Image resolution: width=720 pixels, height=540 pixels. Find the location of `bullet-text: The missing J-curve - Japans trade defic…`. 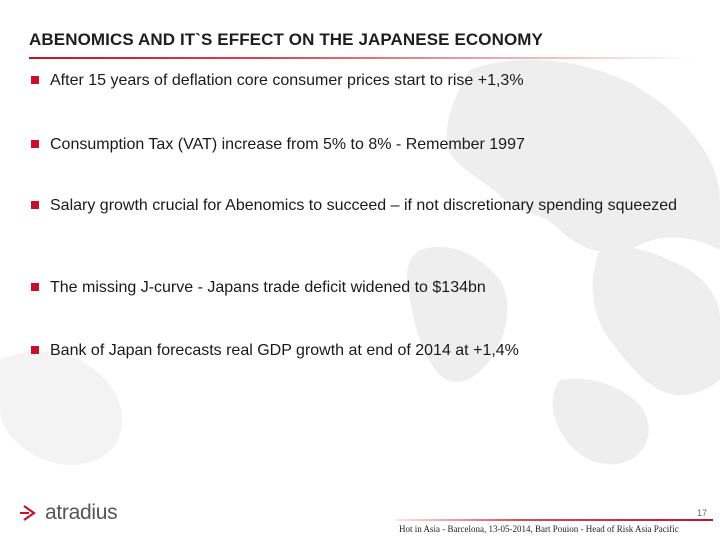

bullet-text: The missing J-curve - Japans trade defic… is located at coordinates (268, 287).